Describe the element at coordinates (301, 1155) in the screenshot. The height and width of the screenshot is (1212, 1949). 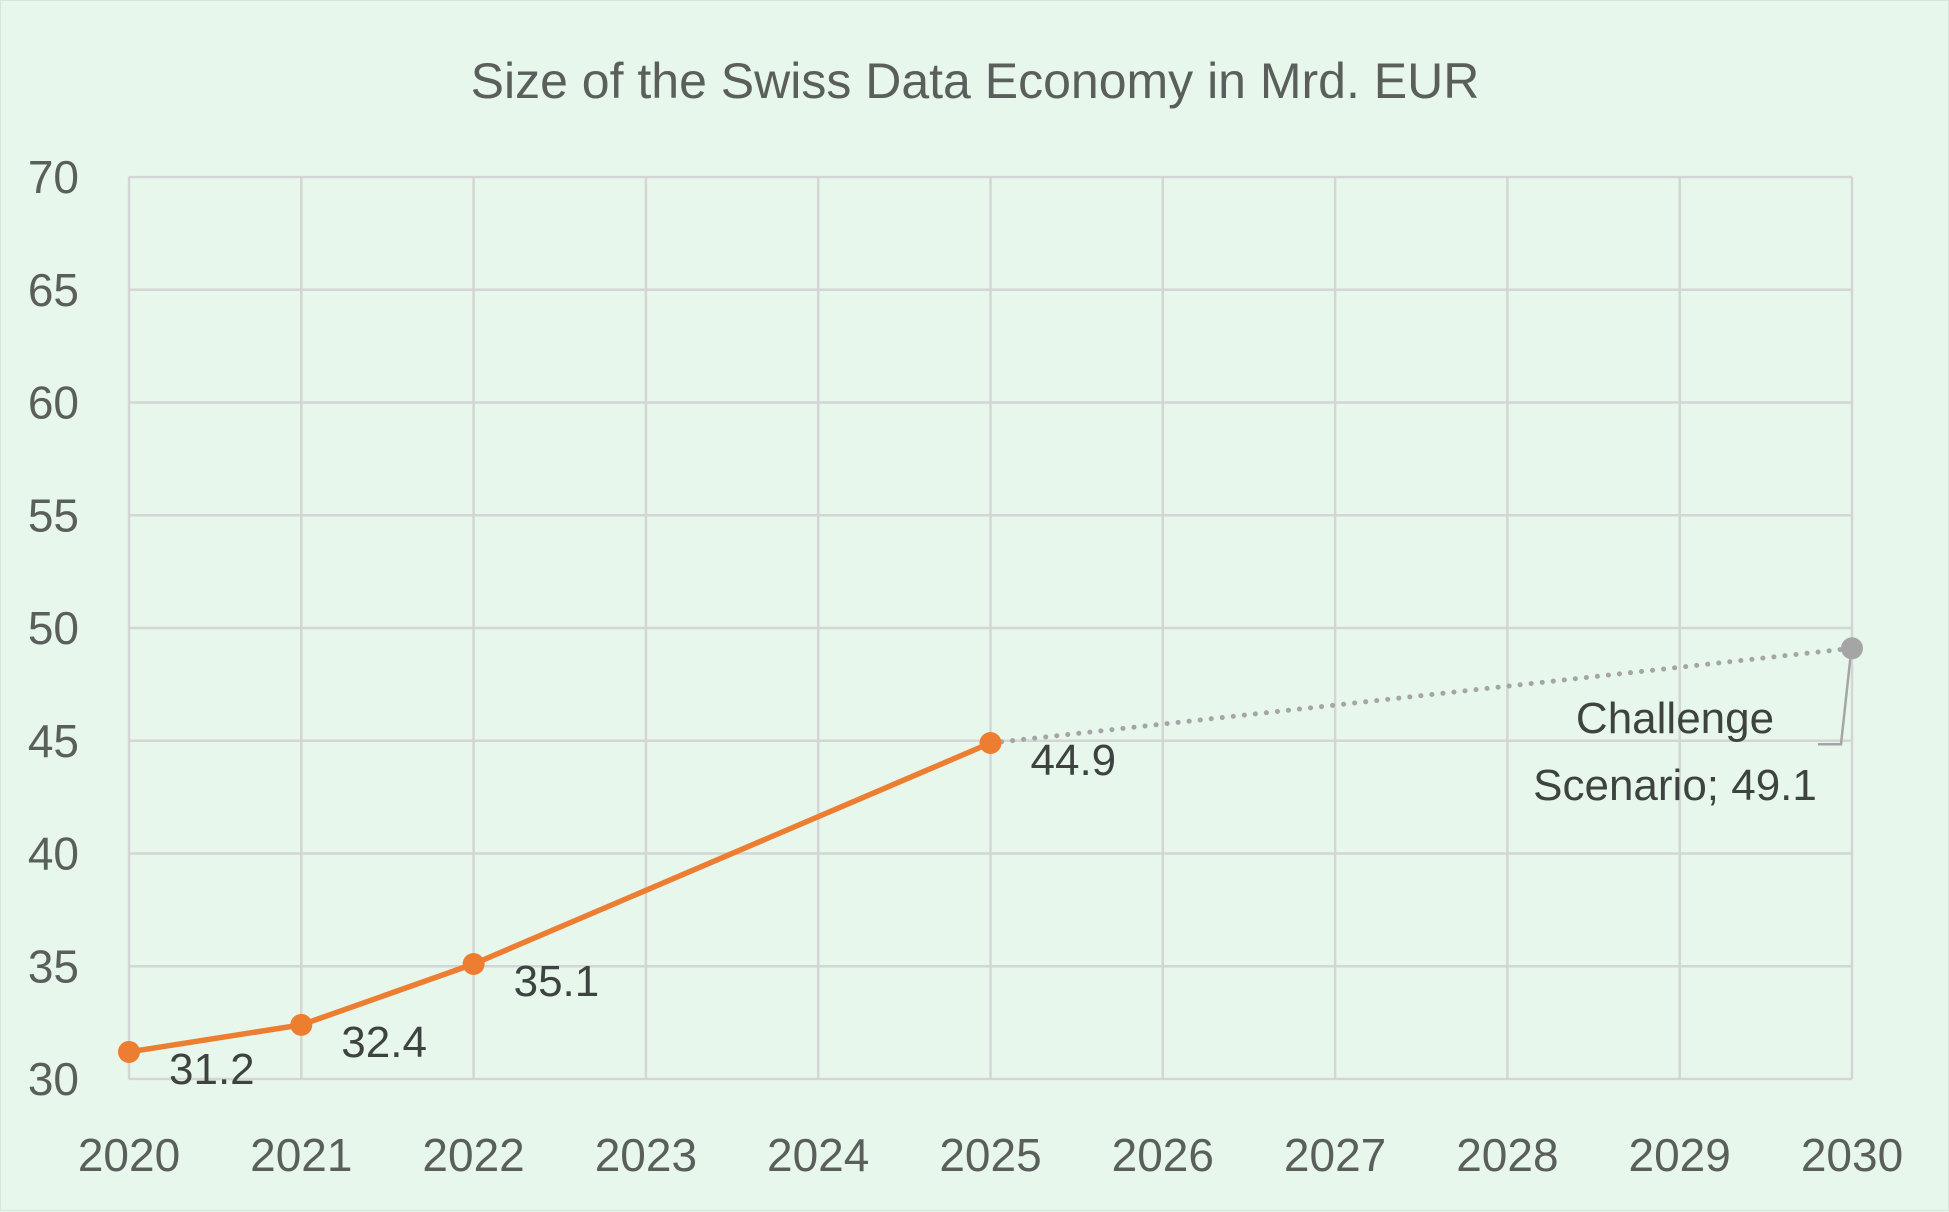
I see `x-tick-label: 2021` at that location.